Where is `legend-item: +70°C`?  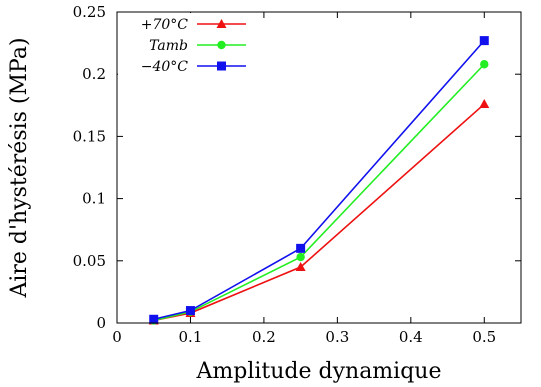
legend-item: +70°C is located at coordinates (193, 25).